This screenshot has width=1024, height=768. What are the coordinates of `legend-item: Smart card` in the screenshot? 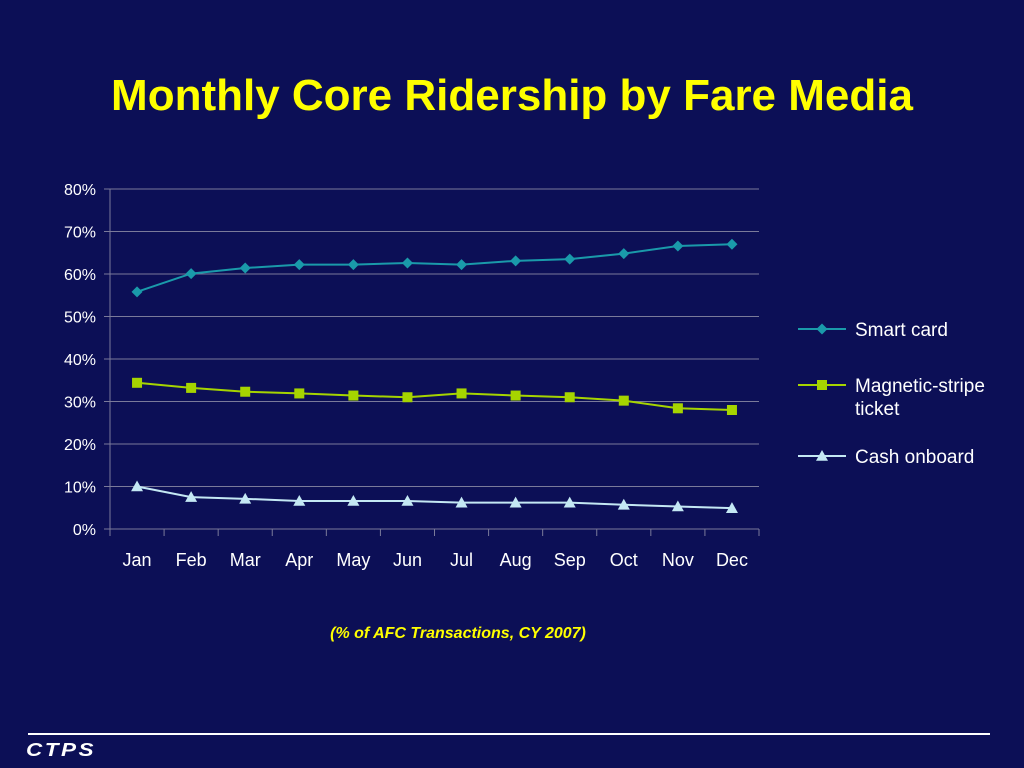 It's located at (873, 330).